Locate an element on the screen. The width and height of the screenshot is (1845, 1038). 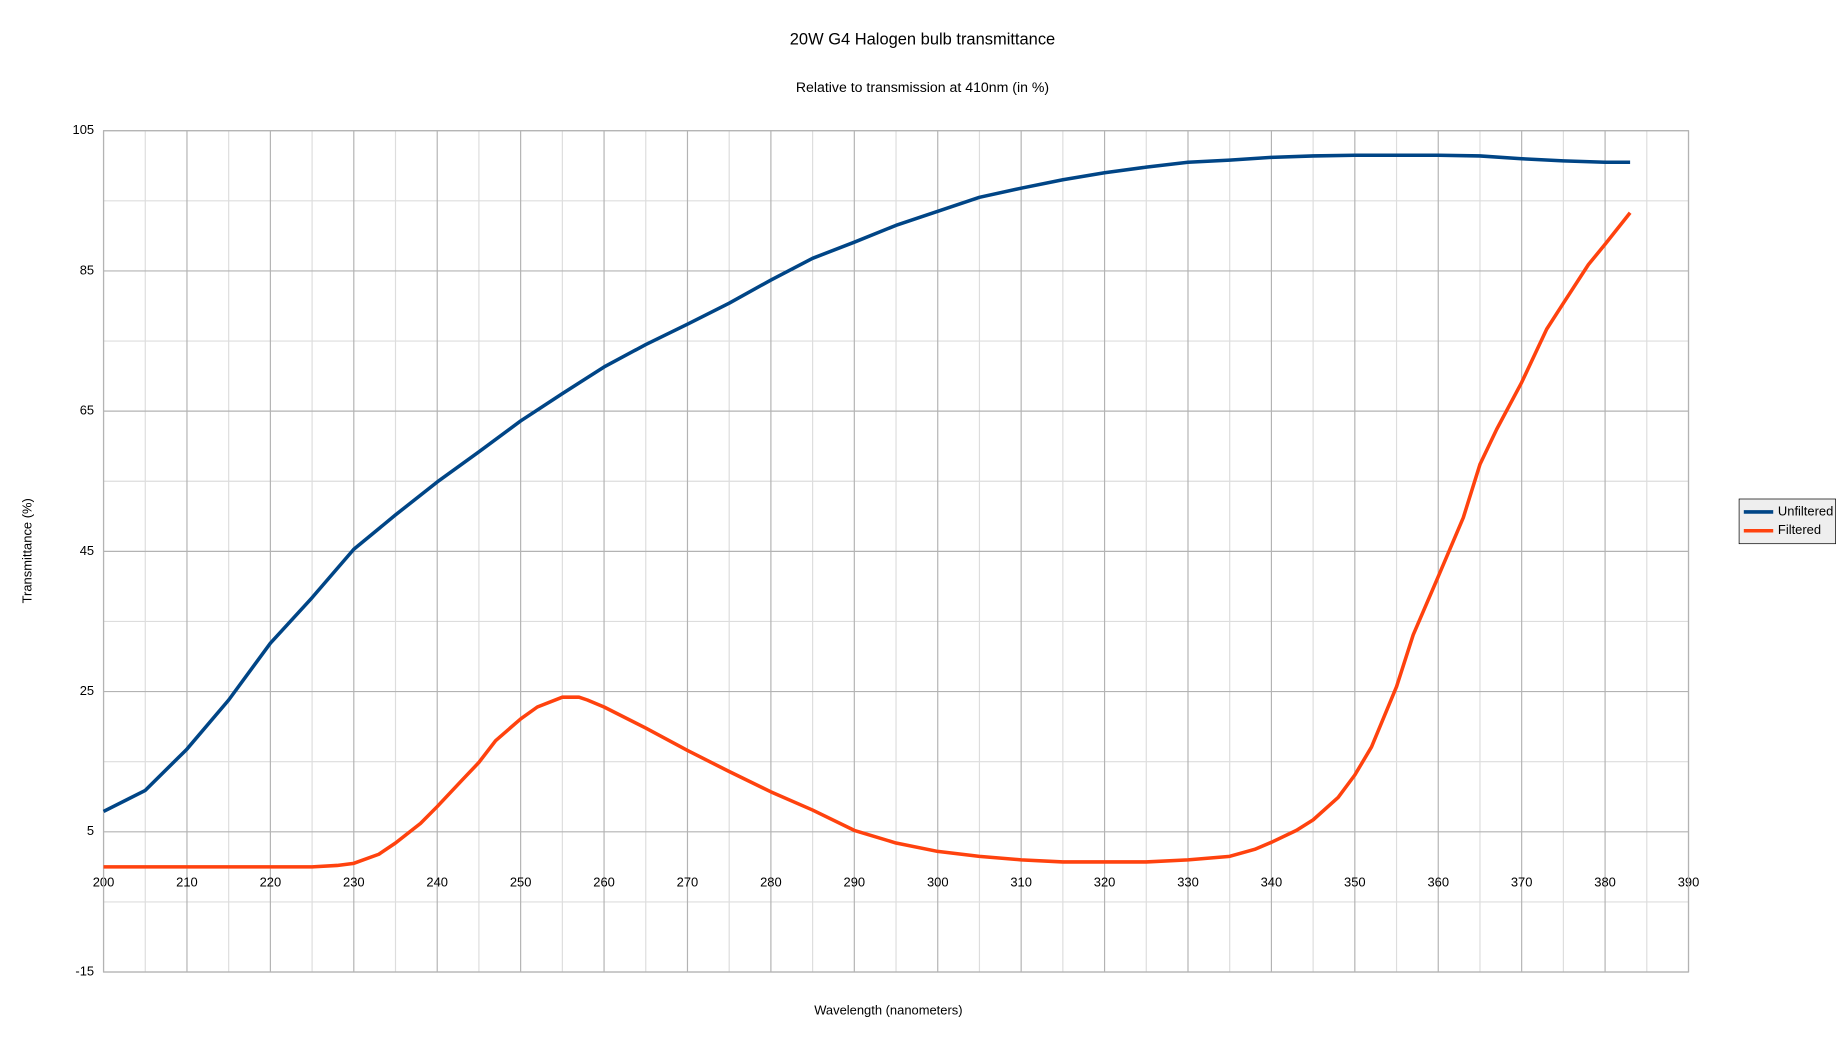
legend: Unfiltered Filtered is located at coordinates (1787, 521).